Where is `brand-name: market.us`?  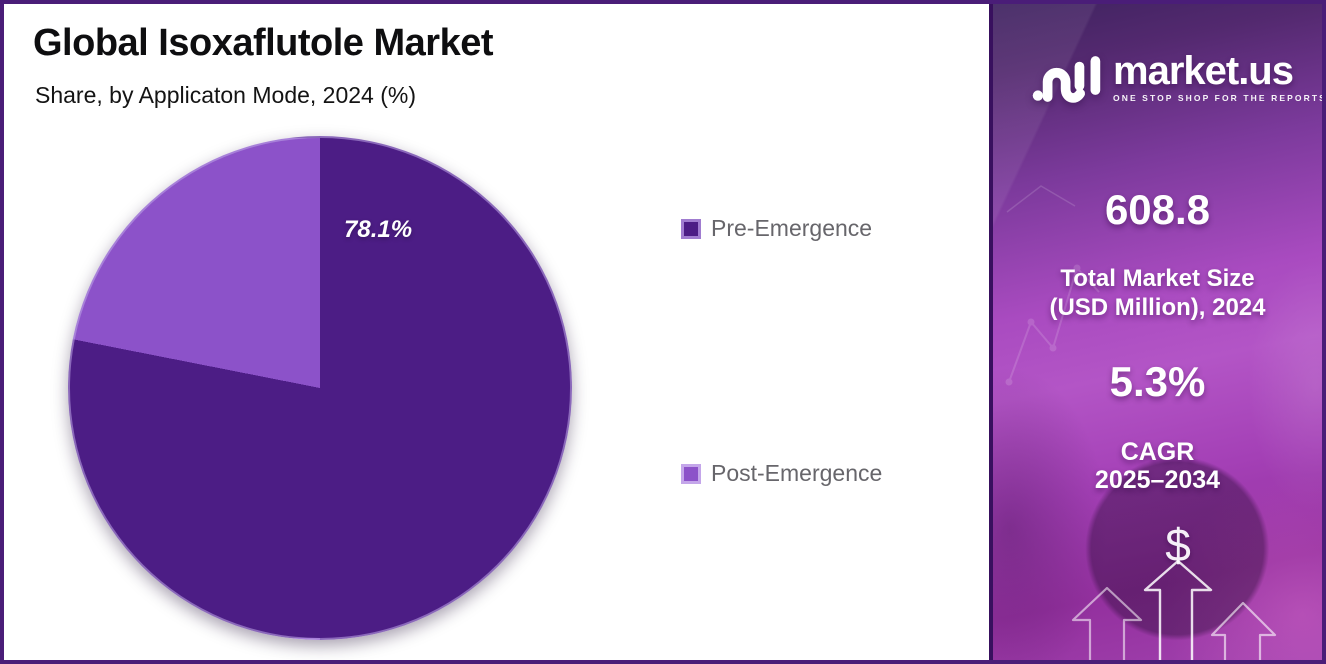
brand-name: market.us is located at coordinates (1203, 71).